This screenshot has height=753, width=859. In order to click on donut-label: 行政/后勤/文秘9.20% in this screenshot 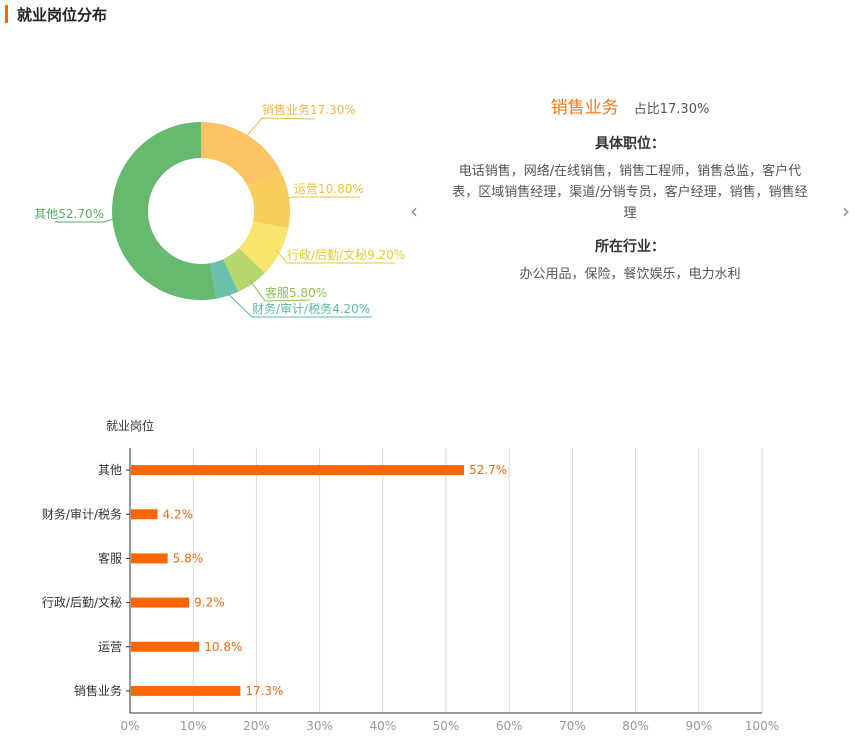, I will do `click(346, 254)`.